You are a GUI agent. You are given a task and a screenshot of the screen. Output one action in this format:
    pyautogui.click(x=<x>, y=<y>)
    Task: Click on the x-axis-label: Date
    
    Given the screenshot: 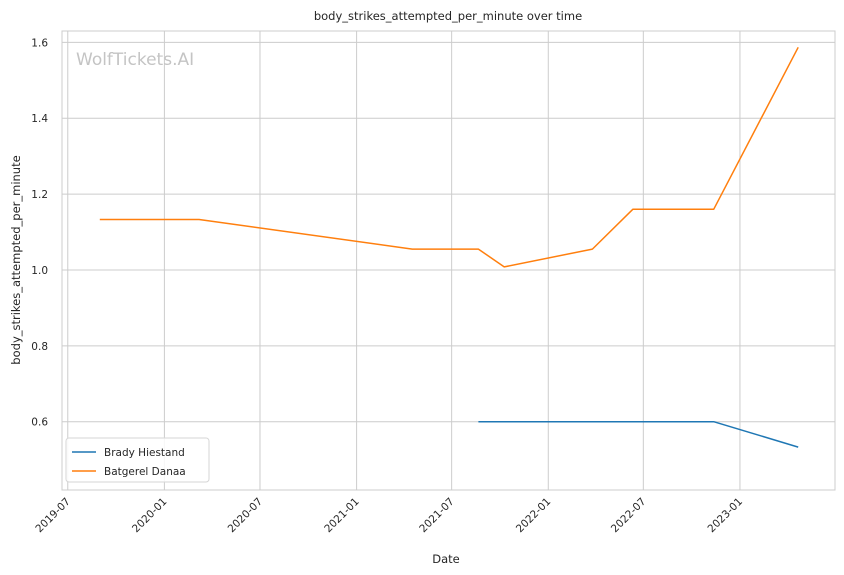 What is the action you would take?
    pyautogui.click(x=446, y=559)
    